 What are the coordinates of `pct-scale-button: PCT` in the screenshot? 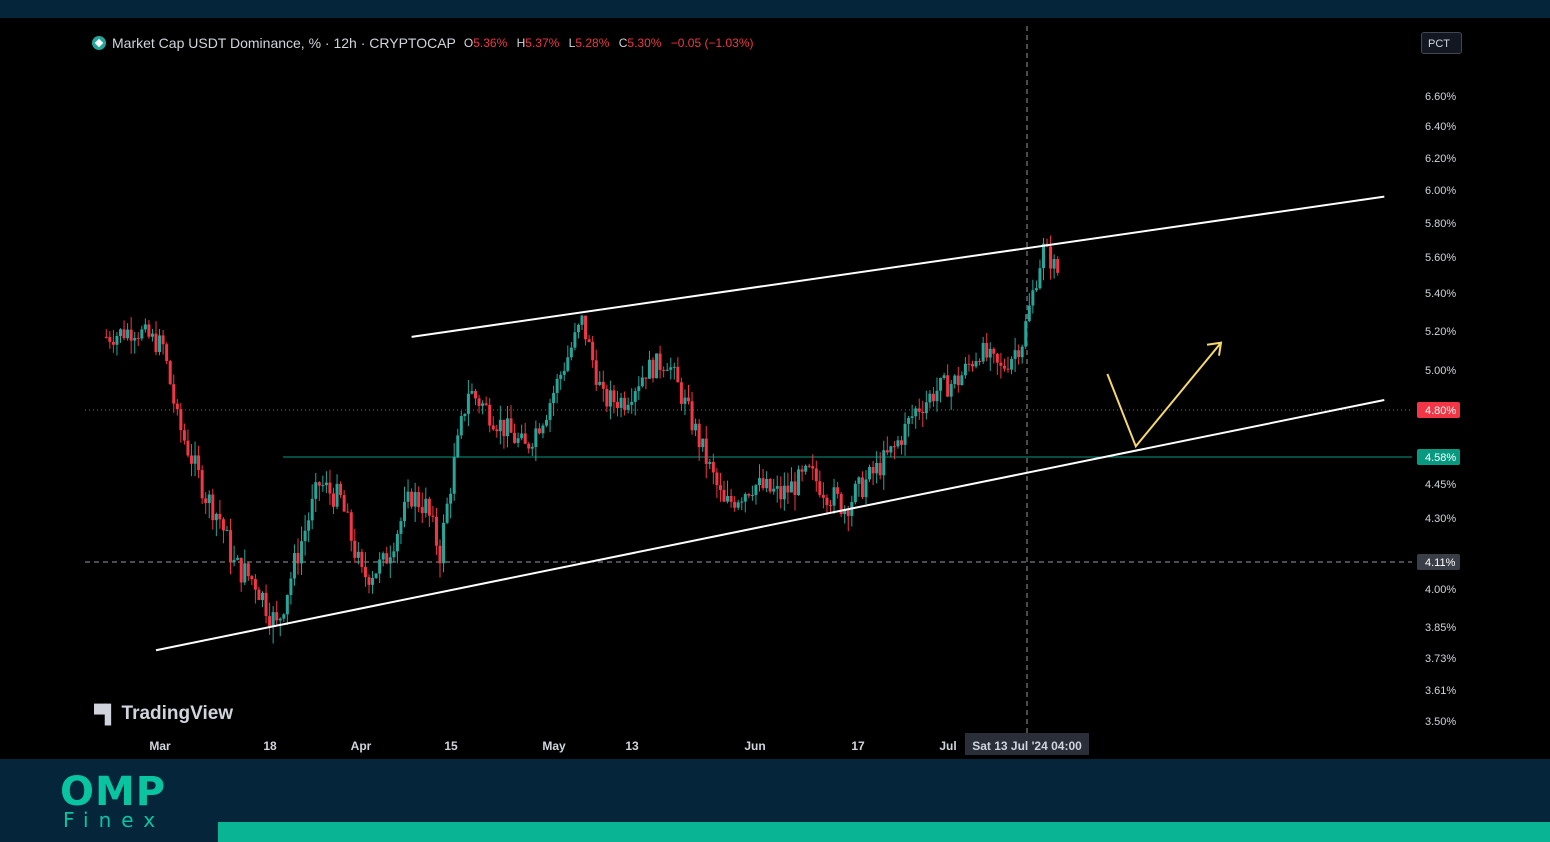 It's located at (1441, 43).